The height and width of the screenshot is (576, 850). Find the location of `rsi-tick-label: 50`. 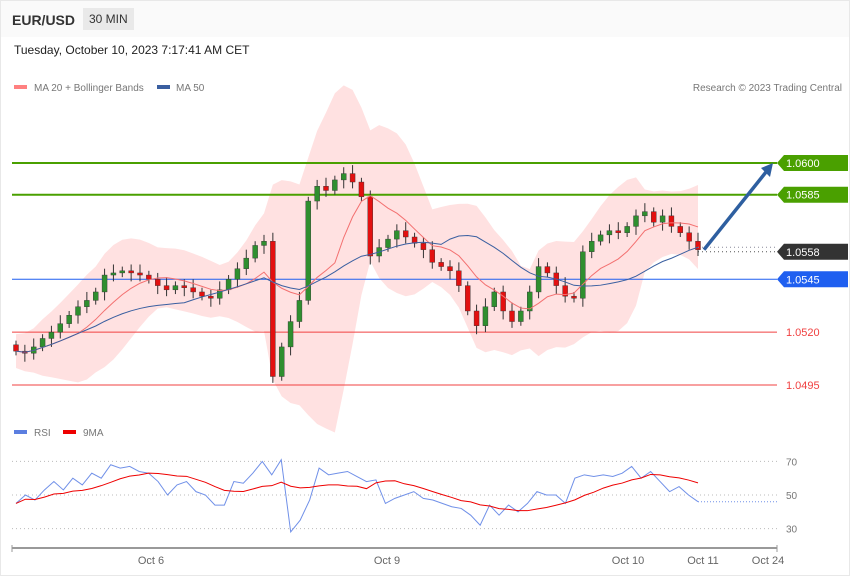

rsi-tick-label: 50 is located at coordinates (792, 496).